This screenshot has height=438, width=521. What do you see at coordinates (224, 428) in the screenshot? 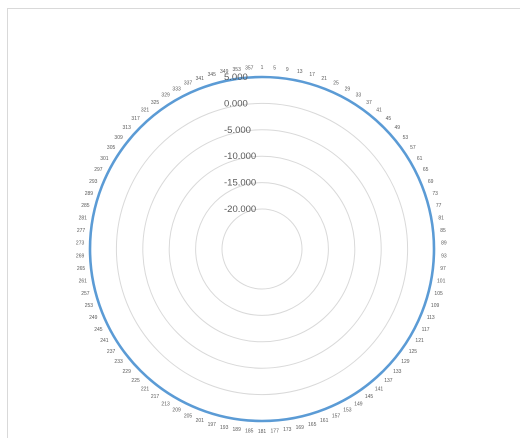
I see `angle-label: 193` at bounding box center [224, 428].